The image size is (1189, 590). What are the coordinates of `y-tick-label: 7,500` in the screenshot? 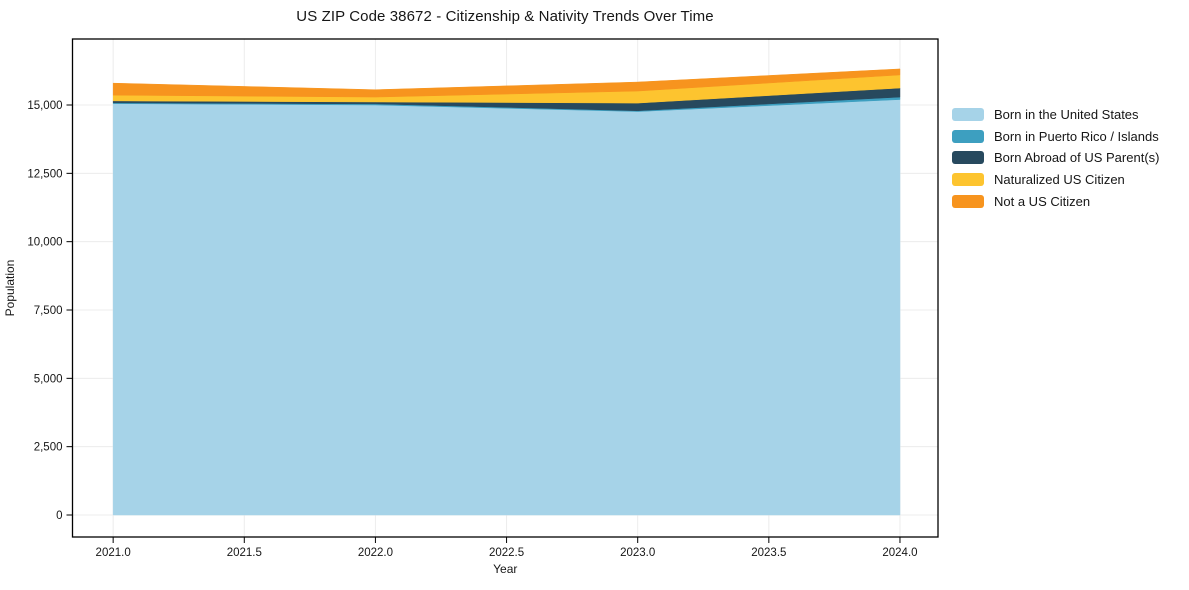 It's located at (48, 311).